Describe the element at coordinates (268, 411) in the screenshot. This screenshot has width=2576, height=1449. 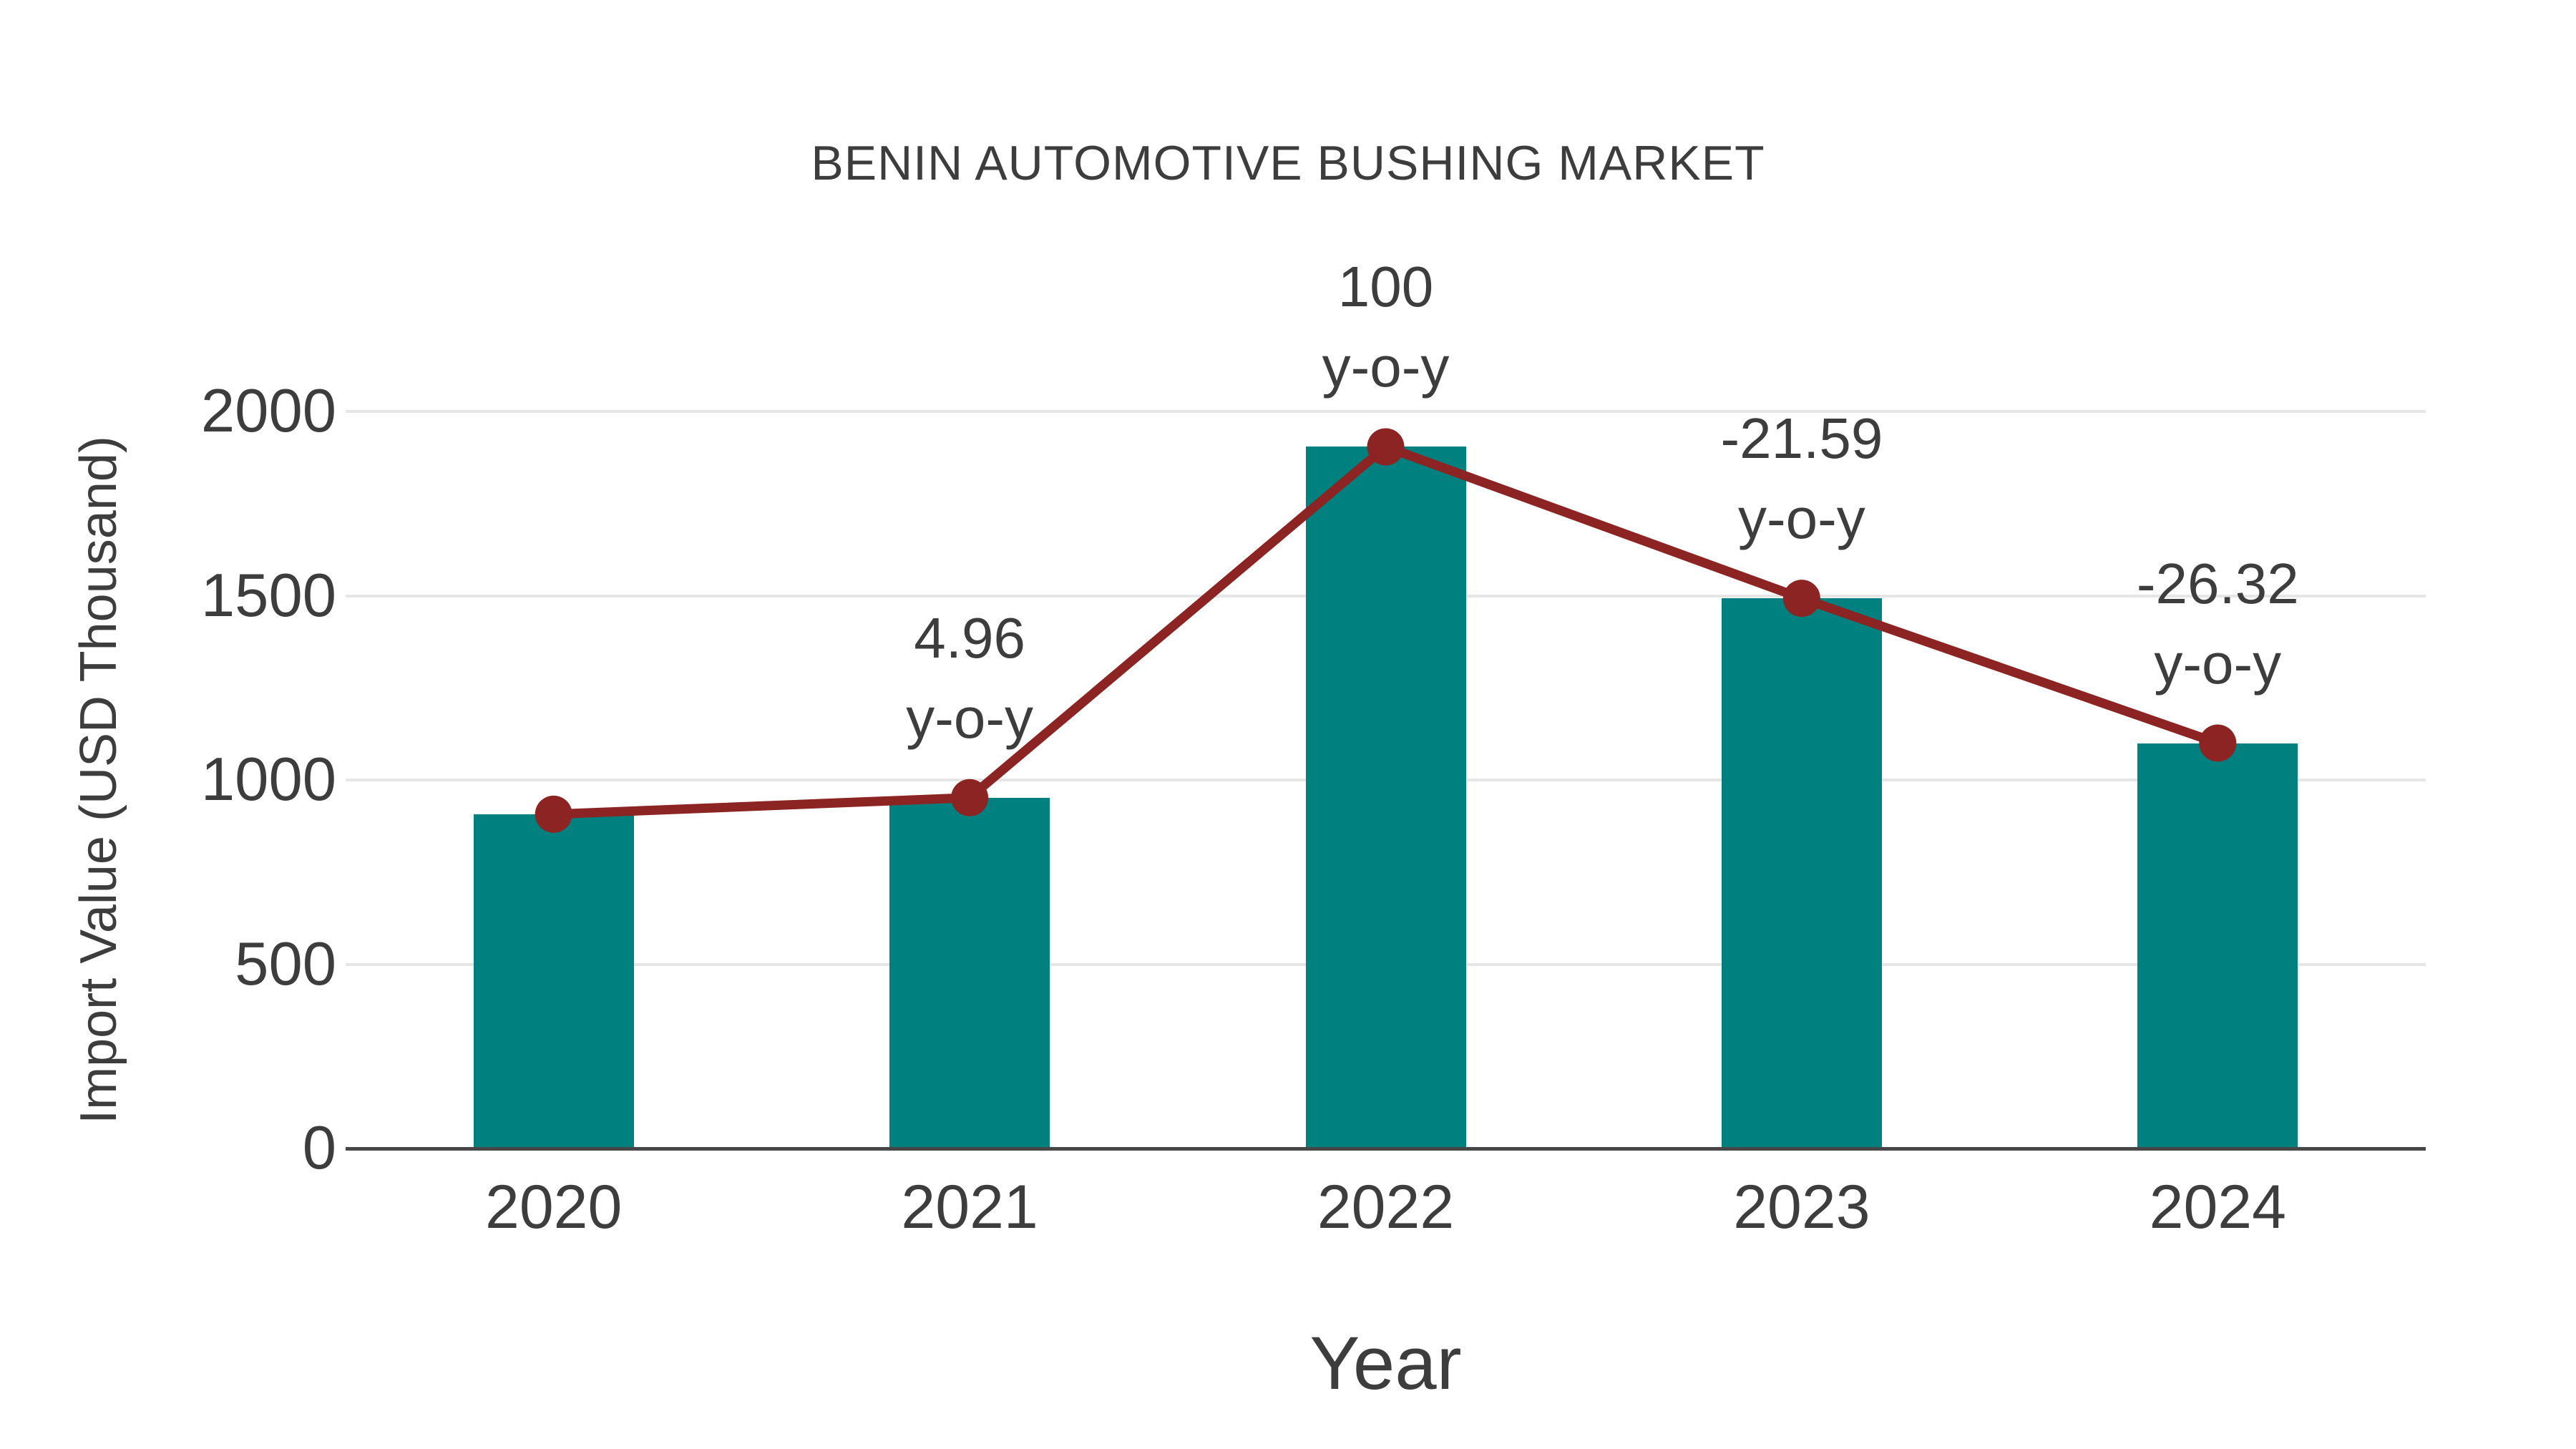
I see `y-tick-label-2000: 2000` at that location.